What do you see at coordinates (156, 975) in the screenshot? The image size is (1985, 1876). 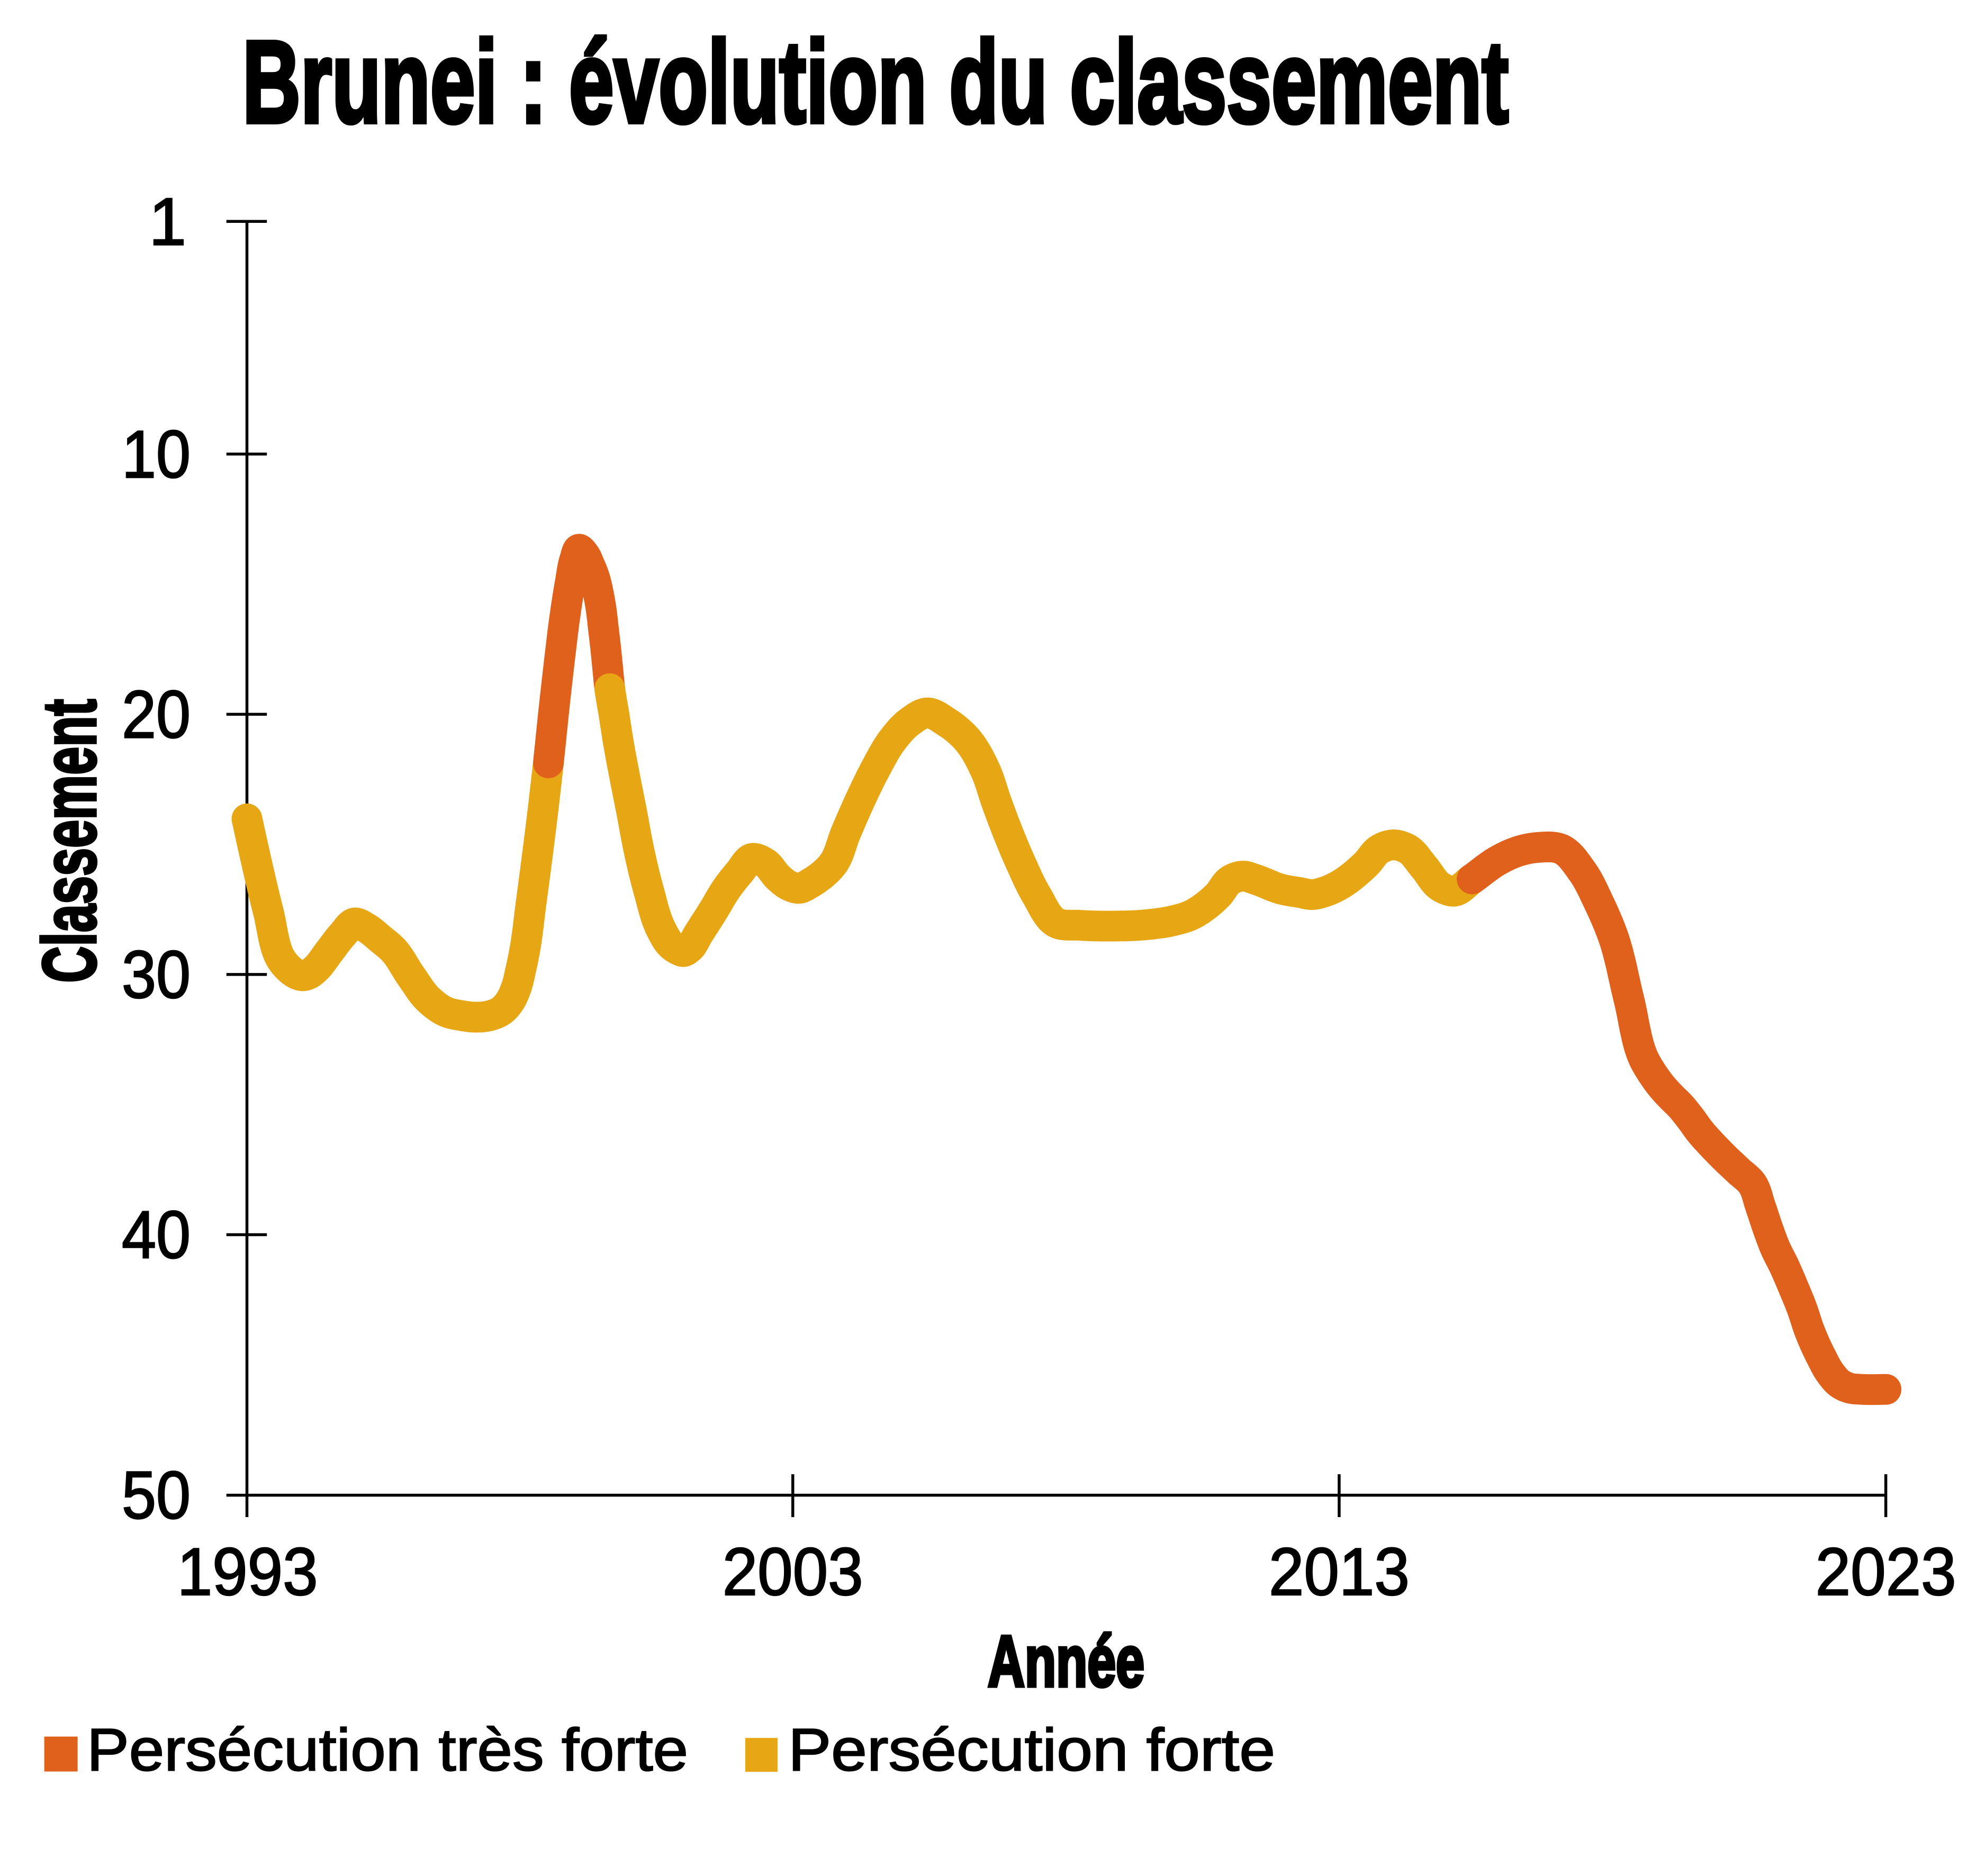 I see `svg-text: 30` at bounding box center [156, 975].